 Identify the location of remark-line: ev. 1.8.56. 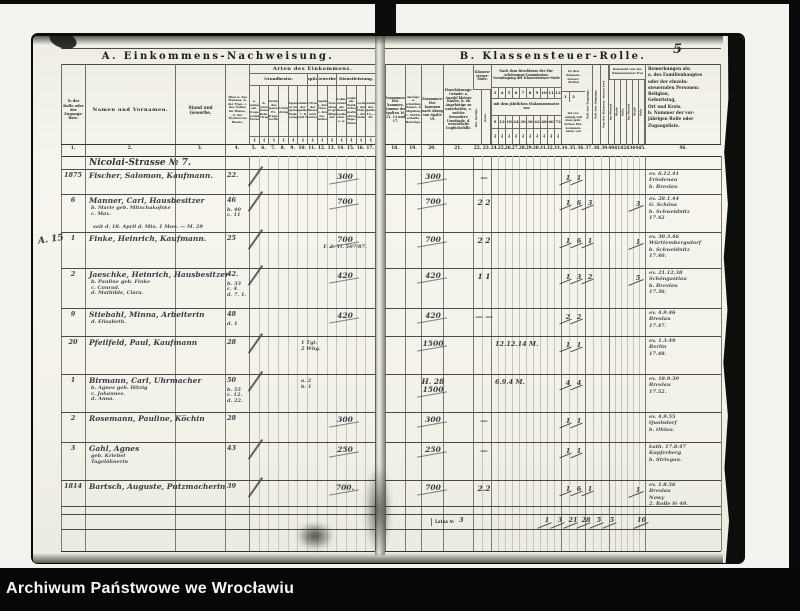
(662, 485).